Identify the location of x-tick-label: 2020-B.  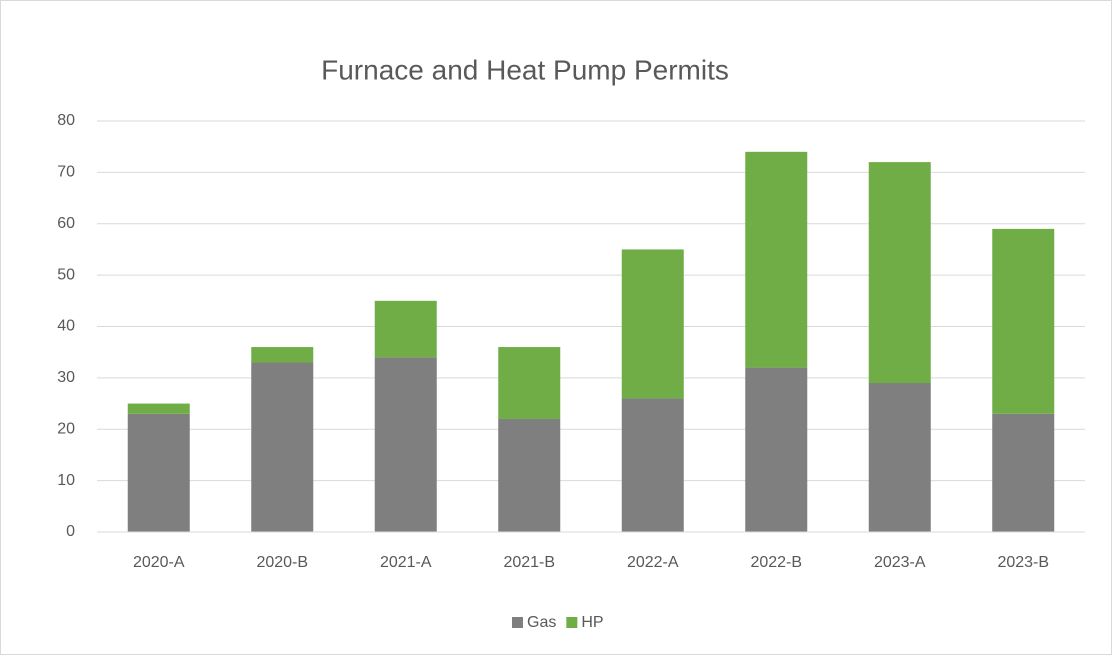
(282, 562).